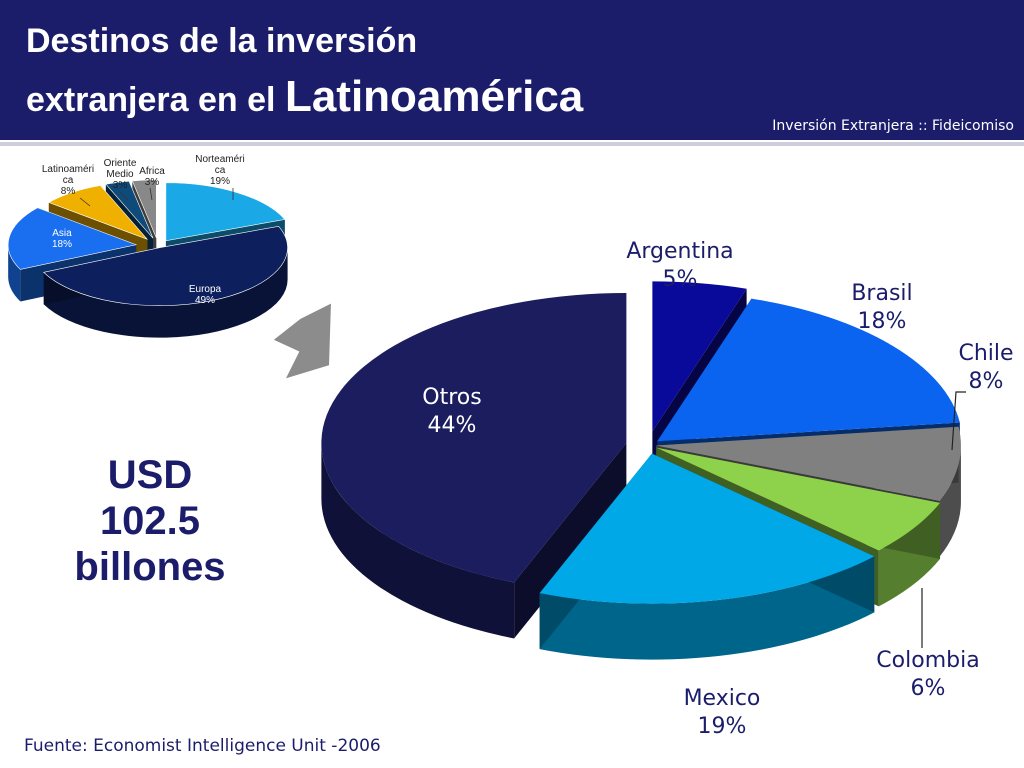 This screenshot has height=768, width=1024. What do you see at coordinates (222, 41) in the screenshot?
I see `page-title-line1: Destinos de la inversión` at bounding box center [222, 41].